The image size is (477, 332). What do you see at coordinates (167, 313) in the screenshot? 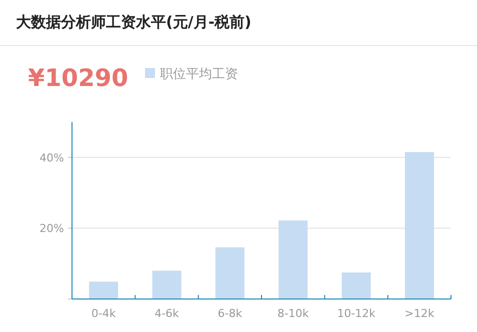
I see `x-tick-label: 4-6k` at bounding box center [167, 313].